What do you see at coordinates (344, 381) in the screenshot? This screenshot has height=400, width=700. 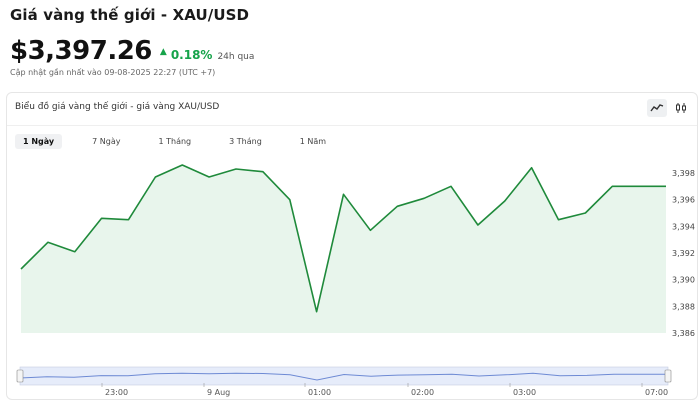 I see `navigator: 23:00 9 Aug 01:00 02:00 03:00 07:00` at bounding box center [344, 381].